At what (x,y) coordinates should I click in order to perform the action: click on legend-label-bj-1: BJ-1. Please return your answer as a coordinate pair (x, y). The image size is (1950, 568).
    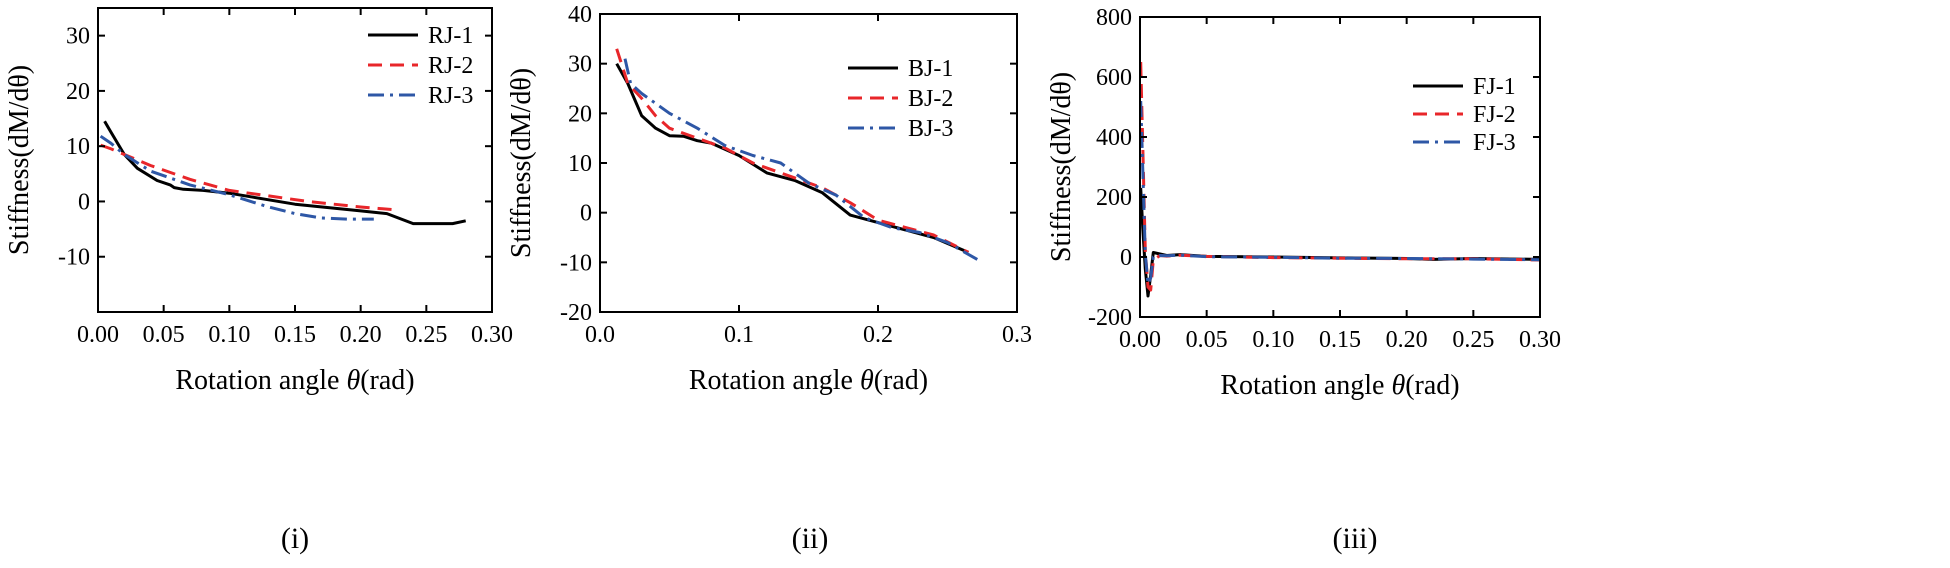
    Looking at the image, I should click on (930, 69).